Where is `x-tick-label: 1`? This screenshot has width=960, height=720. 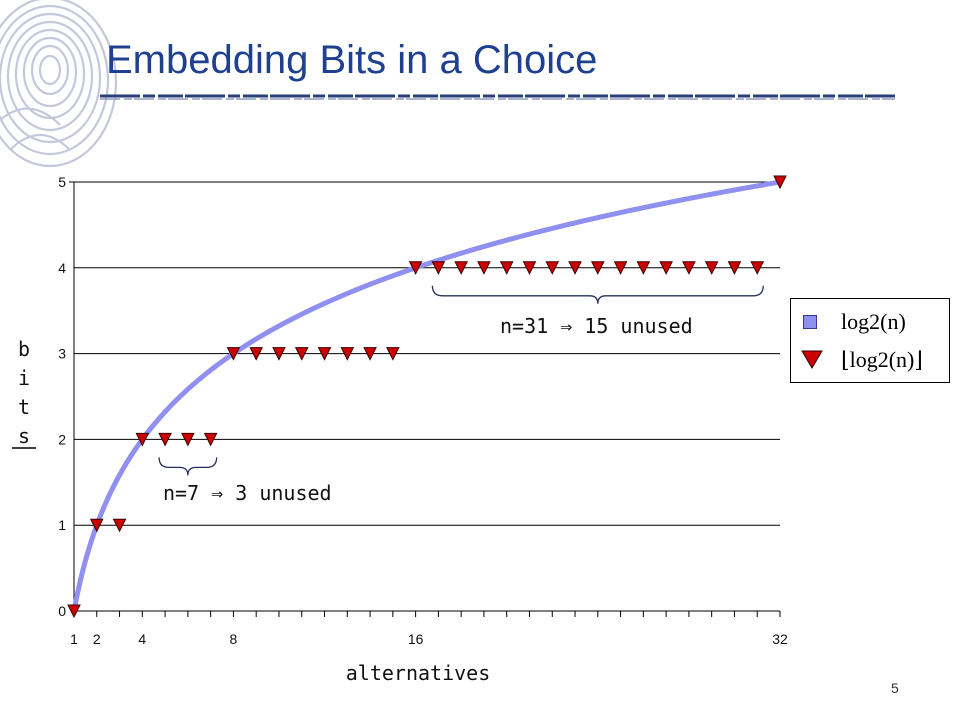
x-tick-label: 1 is located at coordinates (74, 639).